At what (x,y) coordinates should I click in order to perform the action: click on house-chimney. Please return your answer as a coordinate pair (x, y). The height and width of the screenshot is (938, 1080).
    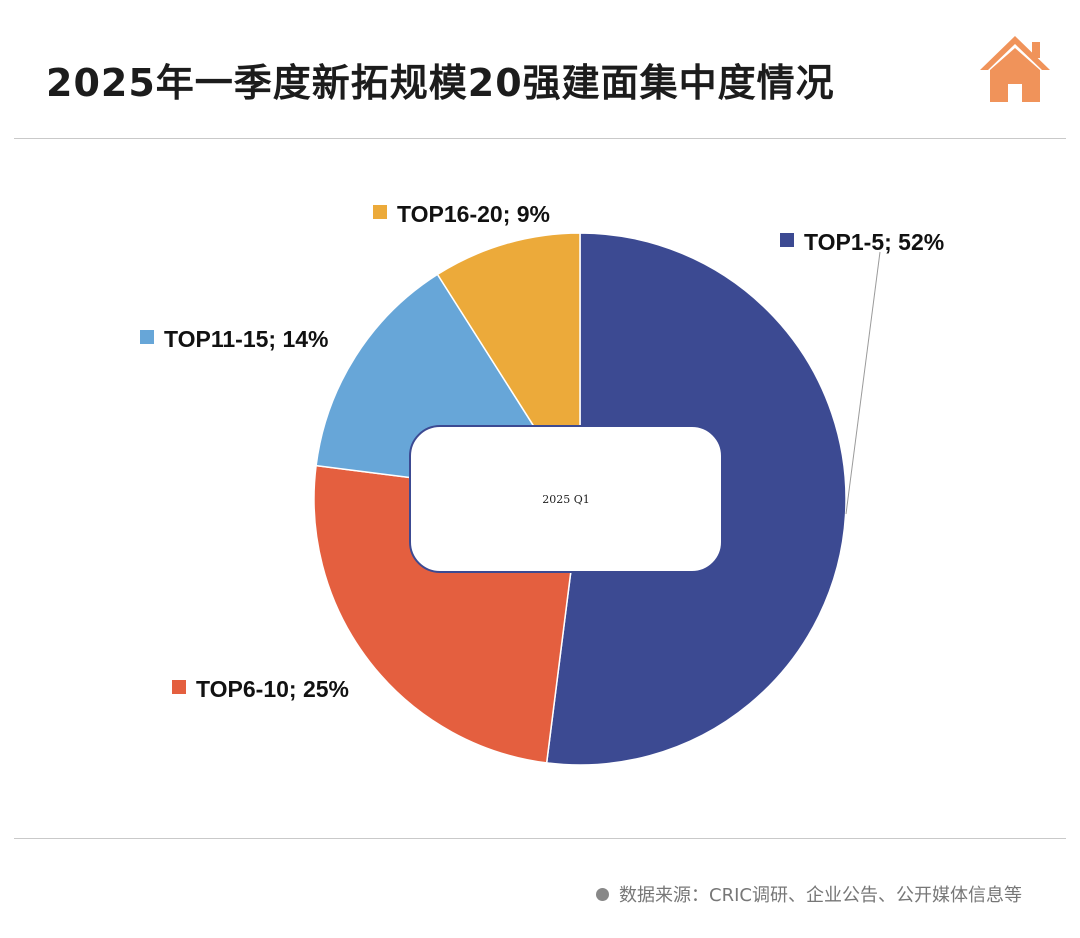
    Looking at the image, I should click on (1036, 50).